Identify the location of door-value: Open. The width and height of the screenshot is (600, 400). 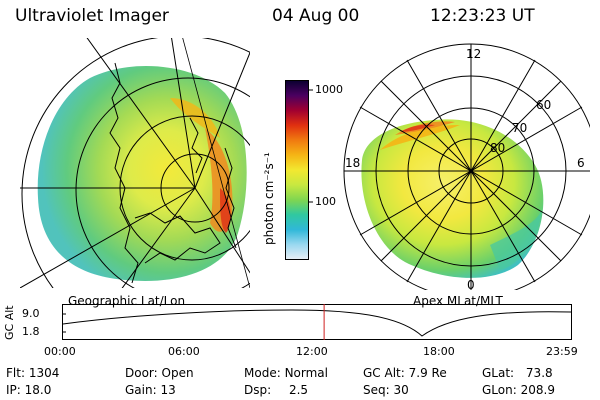
(177, 373).